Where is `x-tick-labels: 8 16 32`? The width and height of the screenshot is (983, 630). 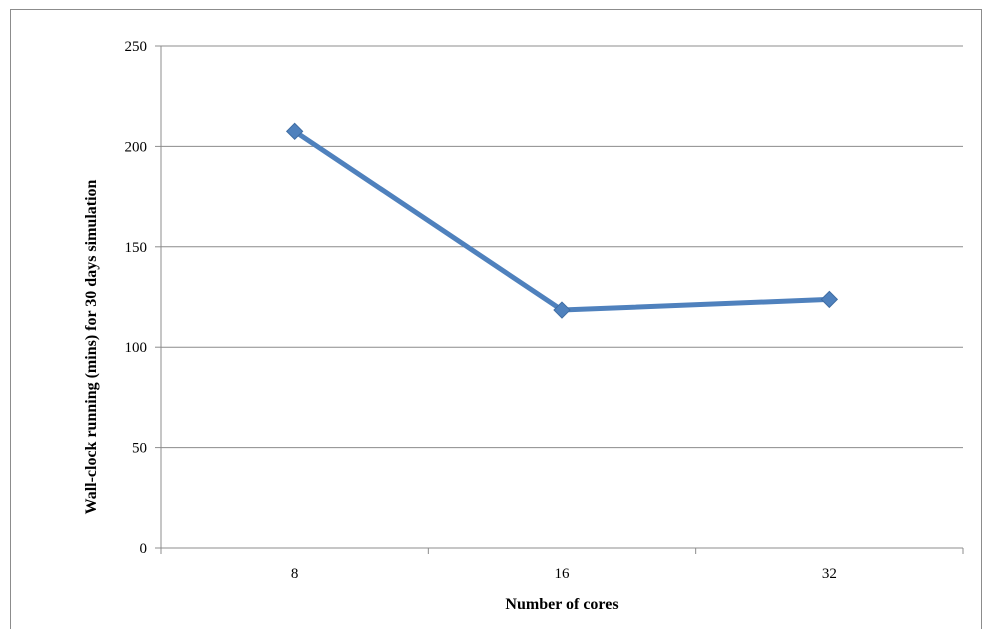 x-tick-labels: 8 16 32 is located at coordinates (564, 574).